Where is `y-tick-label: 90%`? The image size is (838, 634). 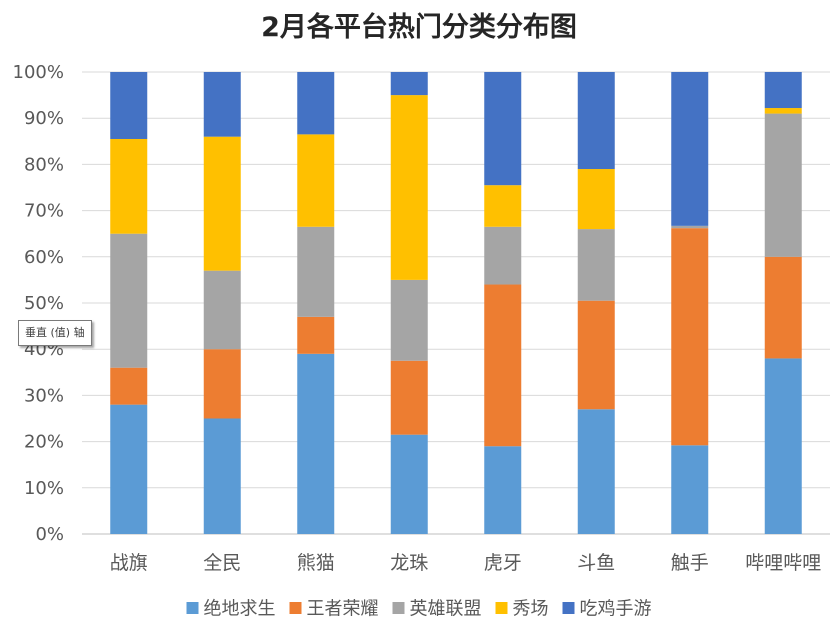
y-tick-label: 90% is located at coordinates (44, 118).